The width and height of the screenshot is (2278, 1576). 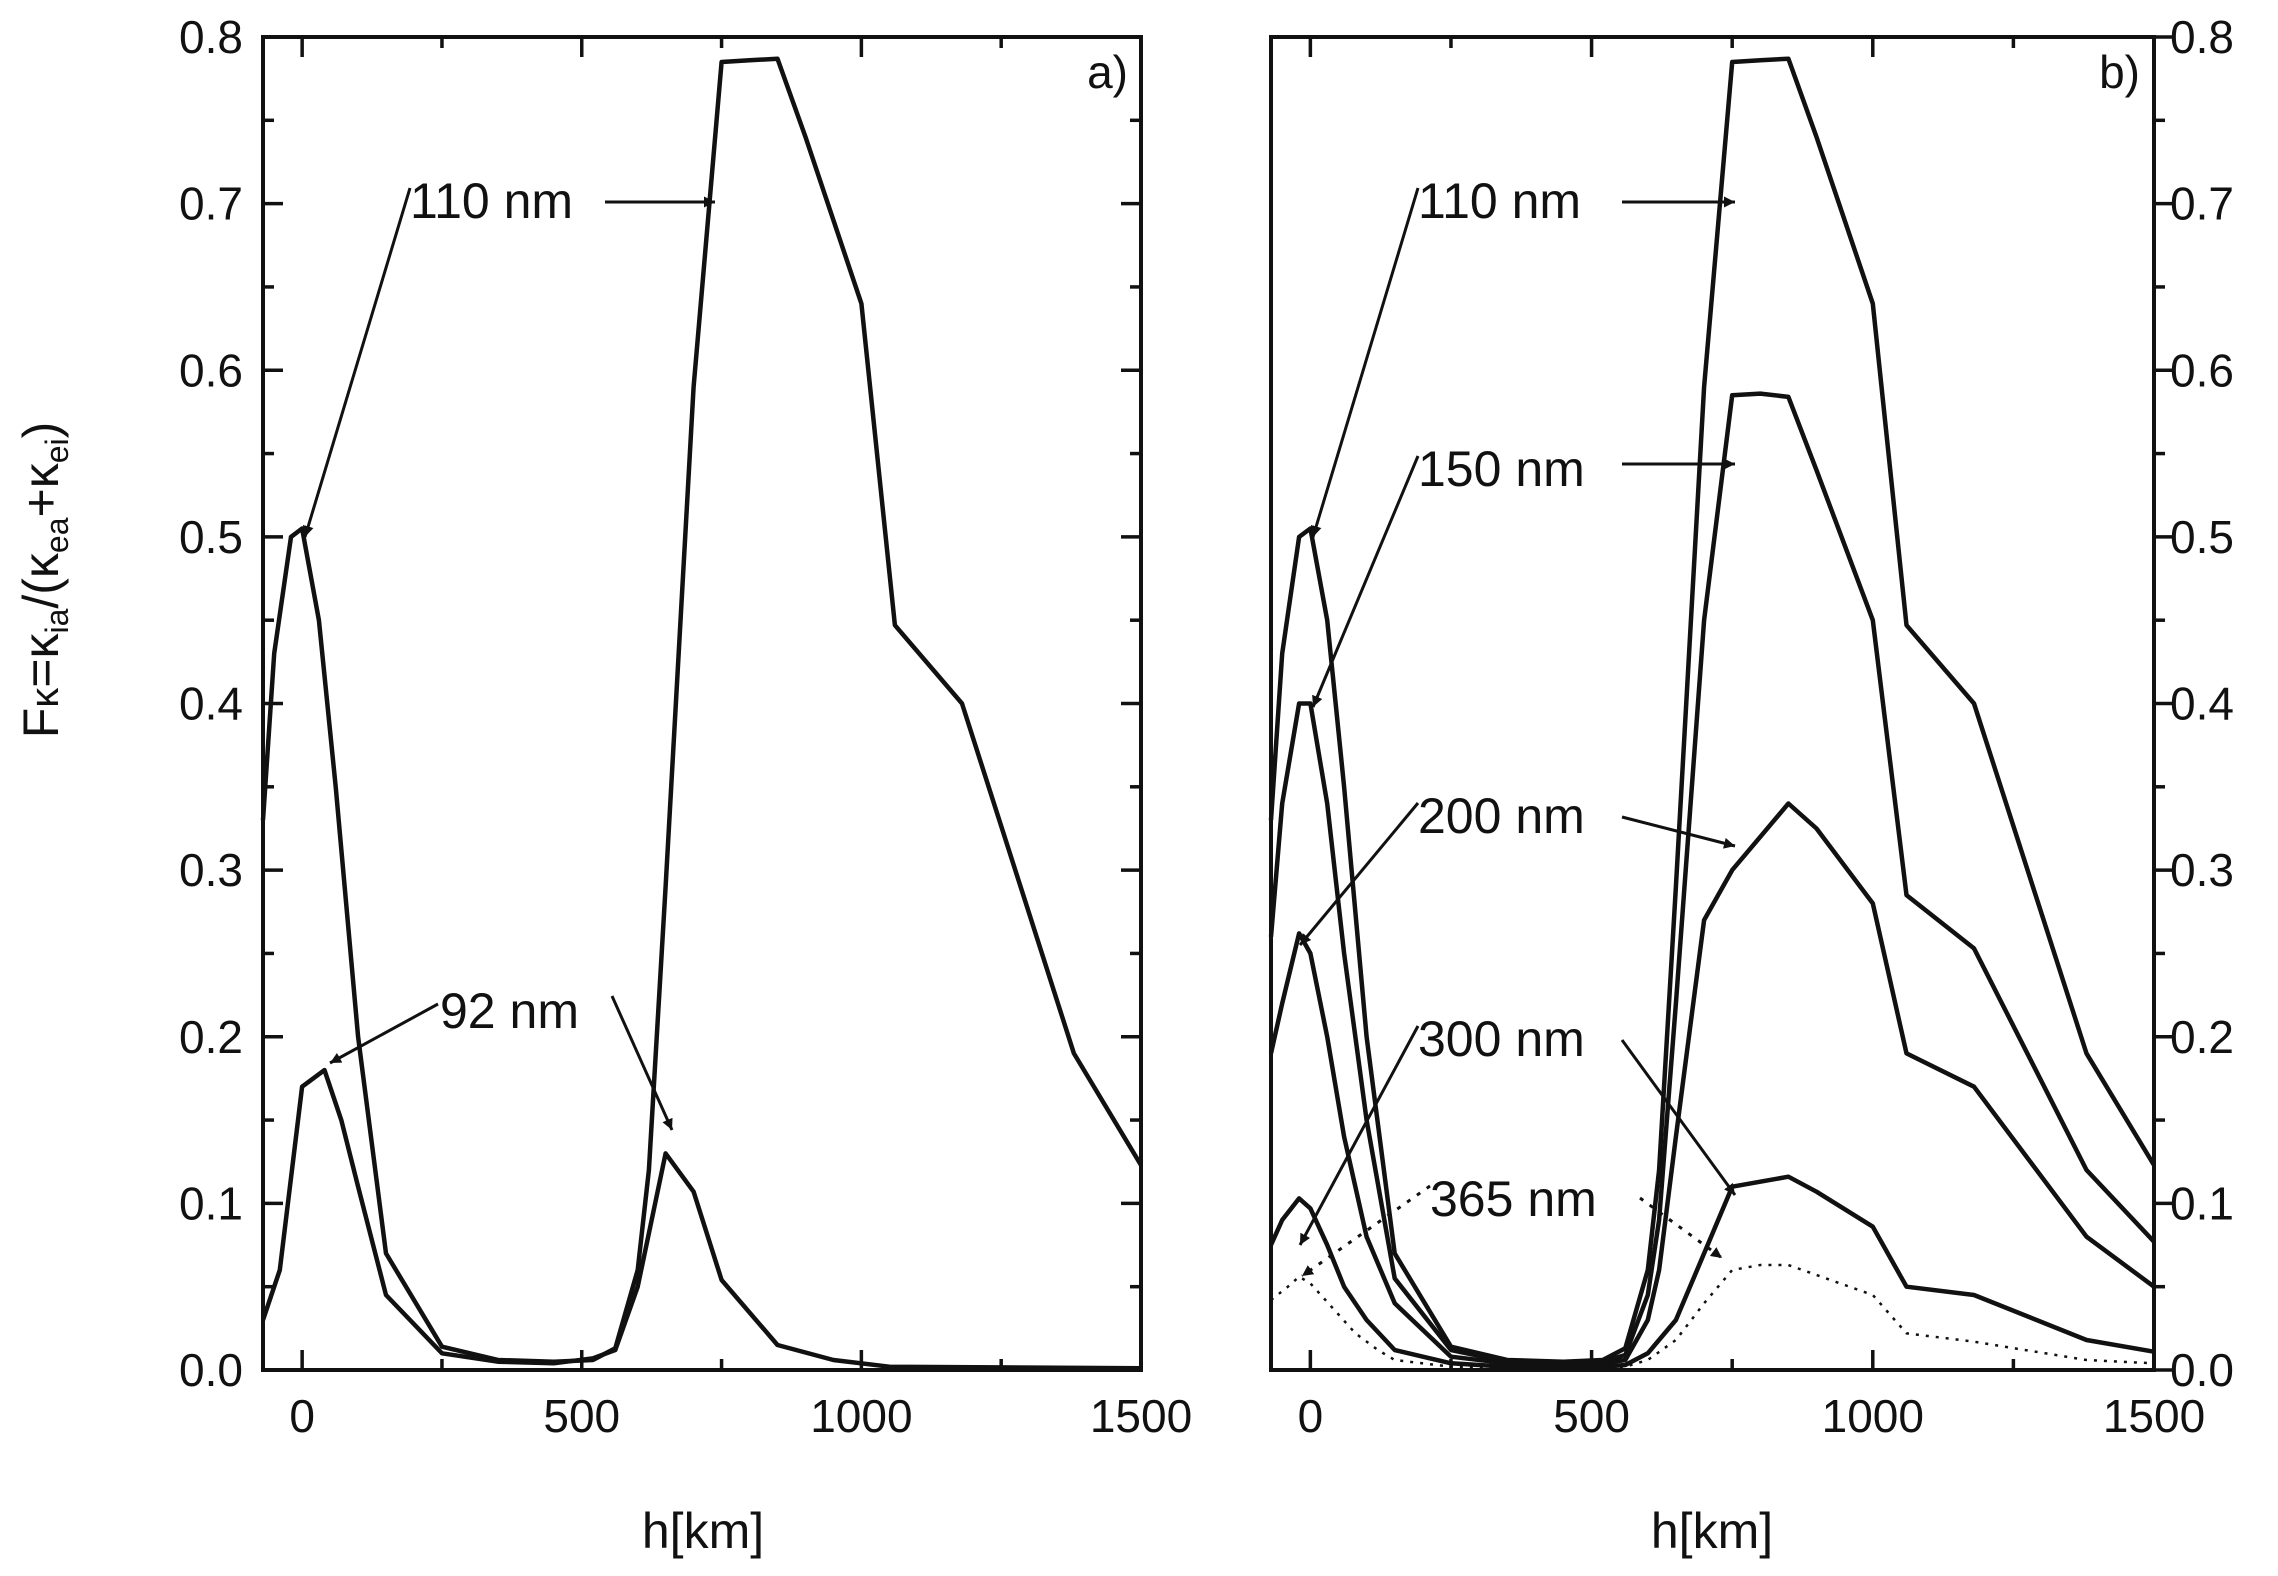 What do you see at coordinates (1501, 469) in the screenshot?
I see `annotation-150-nm: 150 nm` at bounding box center [1501, 469].